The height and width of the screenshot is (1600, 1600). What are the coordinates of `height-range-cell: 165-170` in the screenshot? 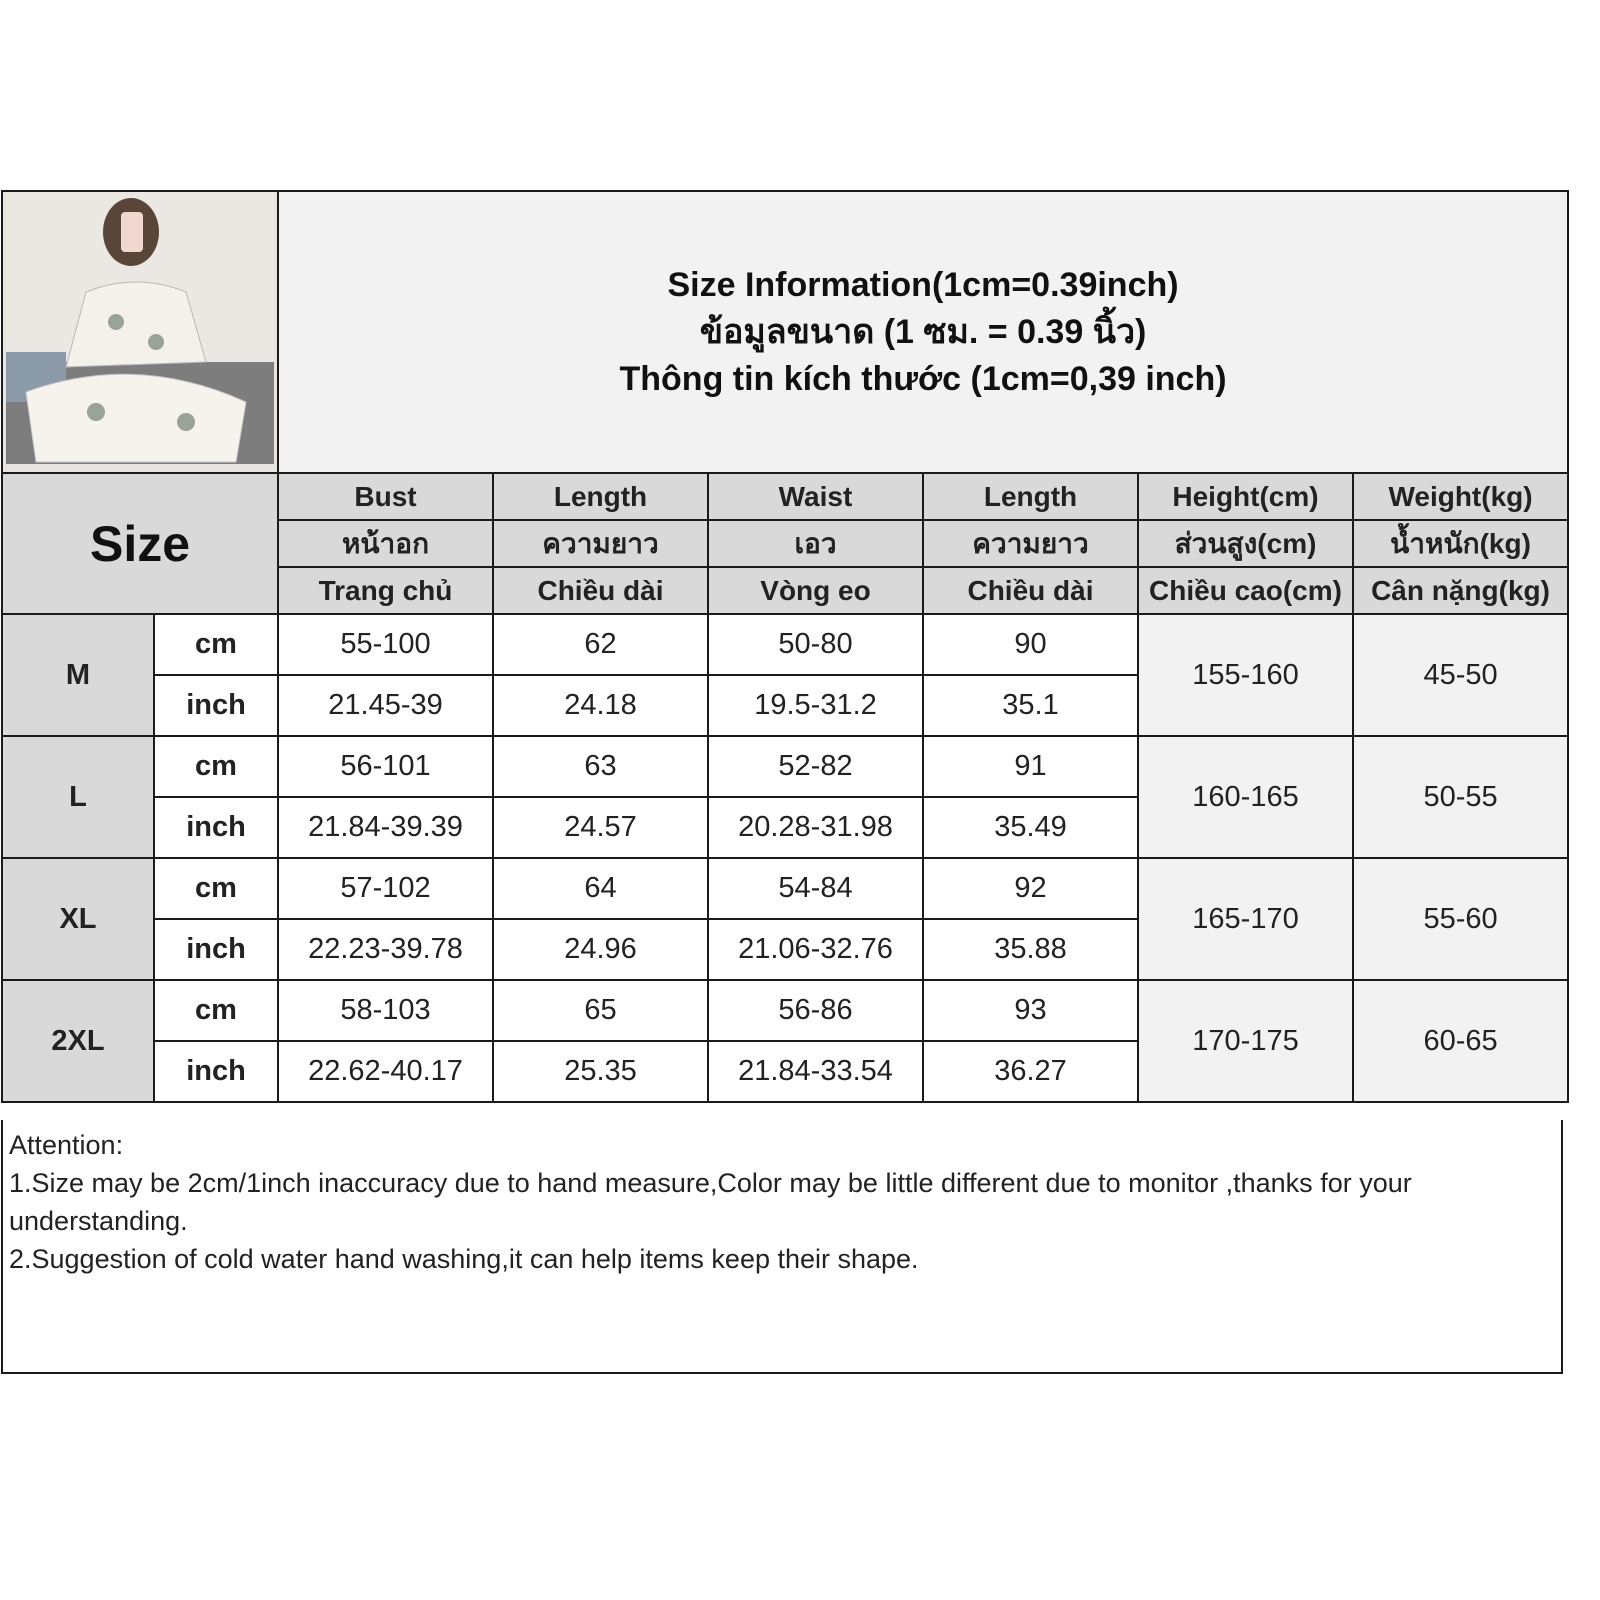 It's located at (1245, 919).